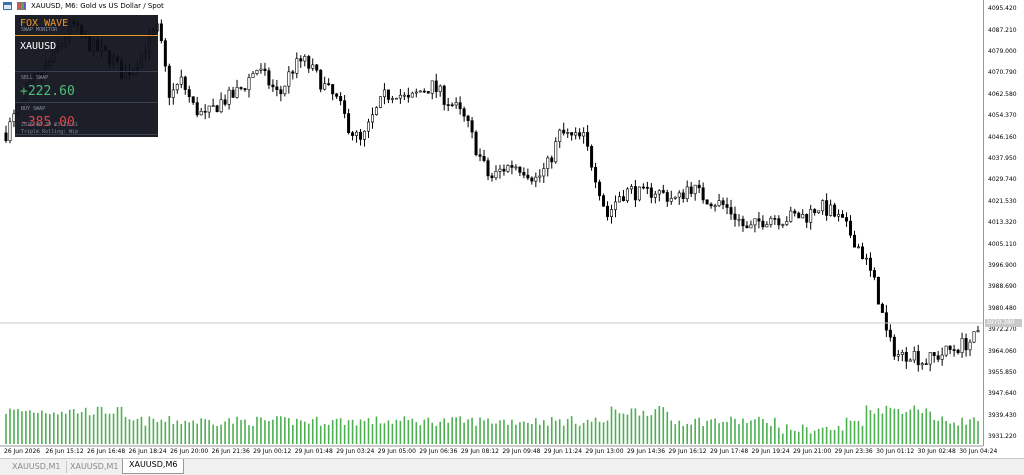 The width and height of the screenshot is (1024, 475). What do you see at coordinates (396, 451) in the screenshot?
I see `time-tick-label: 29 Jun 05:00` at bounding box center [396, 451].